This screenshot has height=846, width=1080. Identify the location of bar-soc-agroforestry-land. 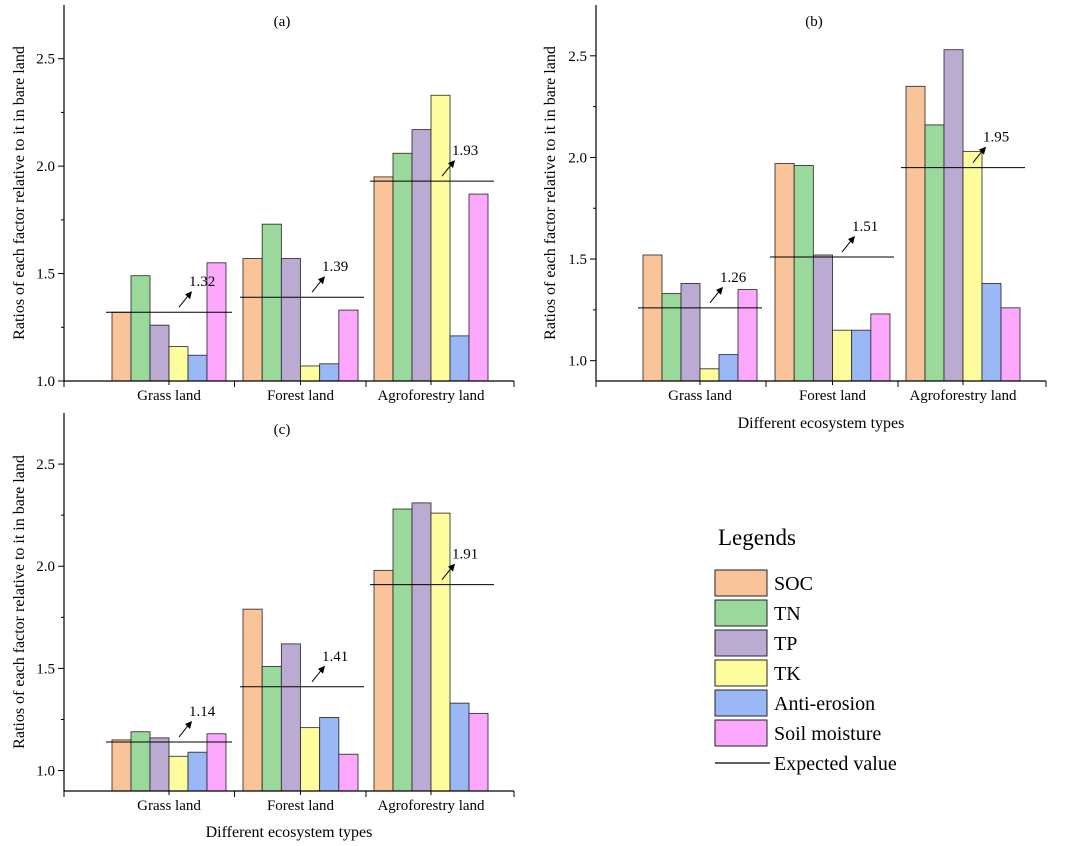
(915, 233).